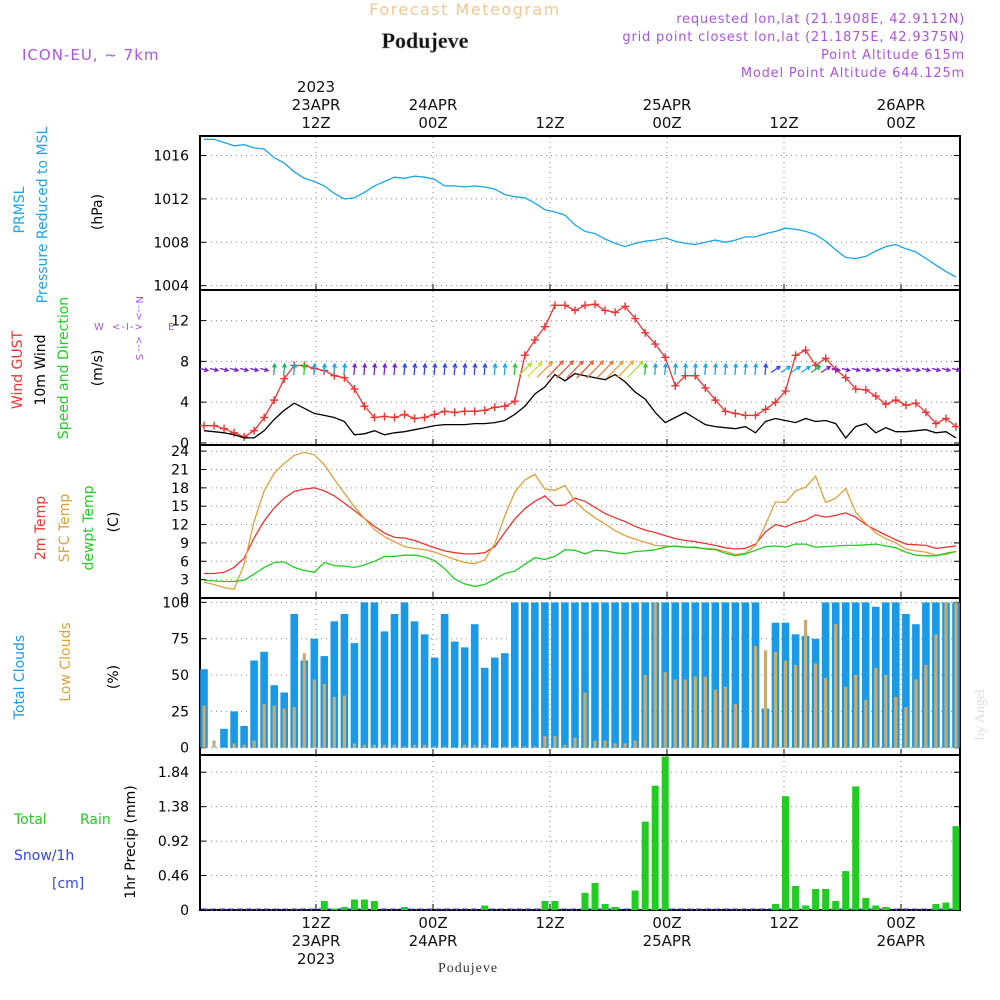  I want to click on precip-ytick-label: 0.46, so click(173, 877).